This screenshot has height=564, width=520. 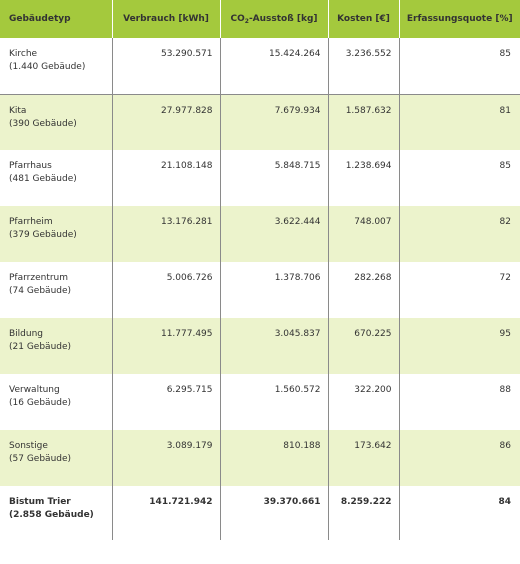 What do you see at coordinates (363, 346) in the screenshot?
I see `cost-cell: 670.225` at bounding box center [363, 346].